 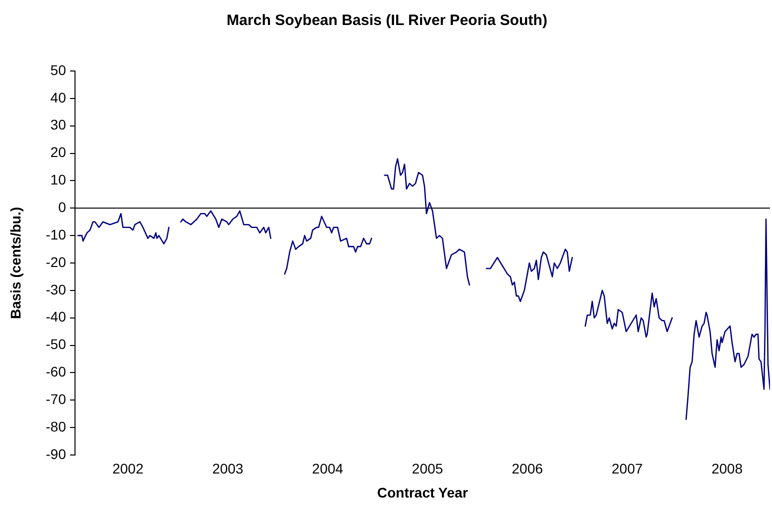 What do you see at coordinates (15, 263) in the screenshot?
I see `y-axis-title: Basis (cents/bu.)` at bounding box center [15, 263].